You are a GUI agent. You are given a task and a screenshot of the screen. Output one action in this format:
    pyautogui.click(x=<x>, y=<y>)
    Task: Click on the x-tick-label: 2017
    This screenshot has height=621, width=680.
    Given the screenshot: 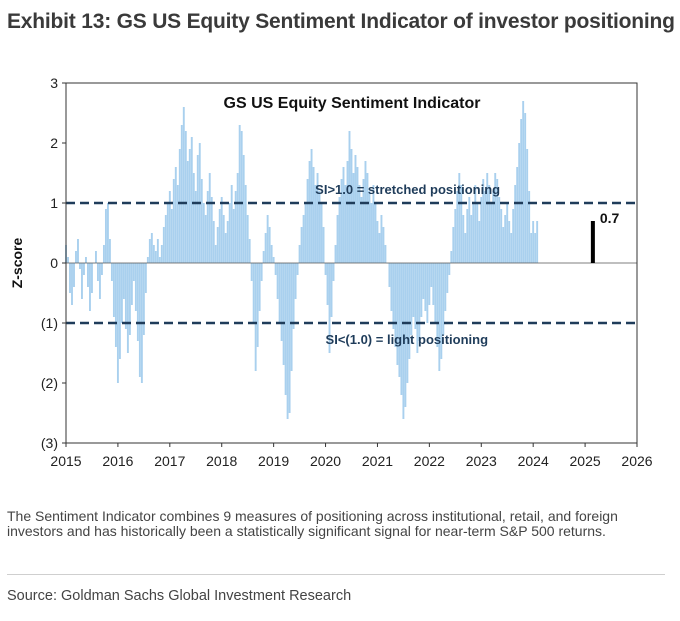 What is the action you would take?
    pyautogui.click(x=169, y=461)
    